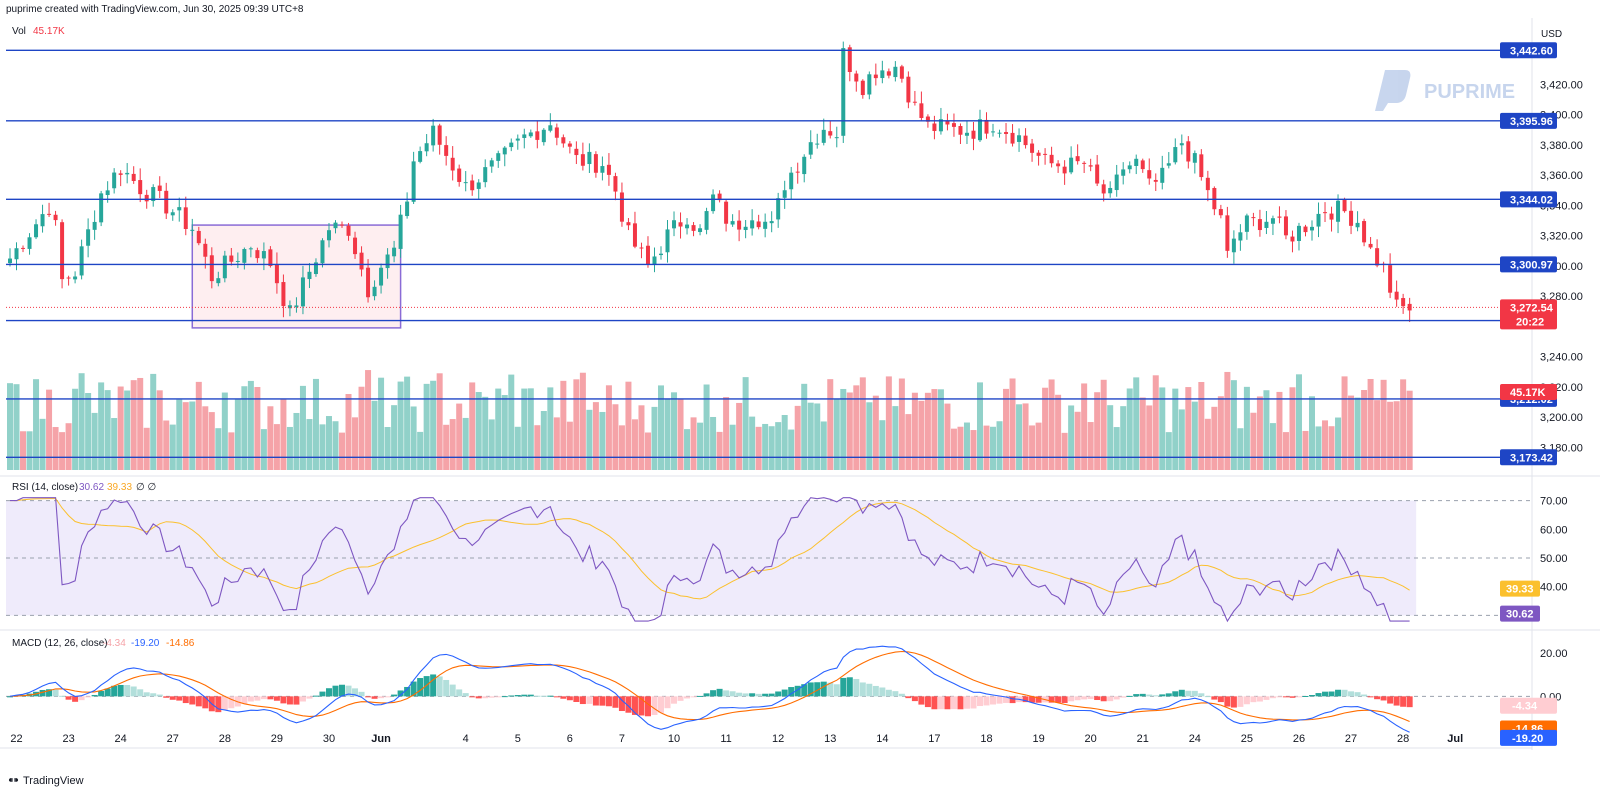 This screenshot has width=1600, height=793. I want to click on macd-pane: 20.000.00-4.34-14.86-19.20, so click(787, 695).